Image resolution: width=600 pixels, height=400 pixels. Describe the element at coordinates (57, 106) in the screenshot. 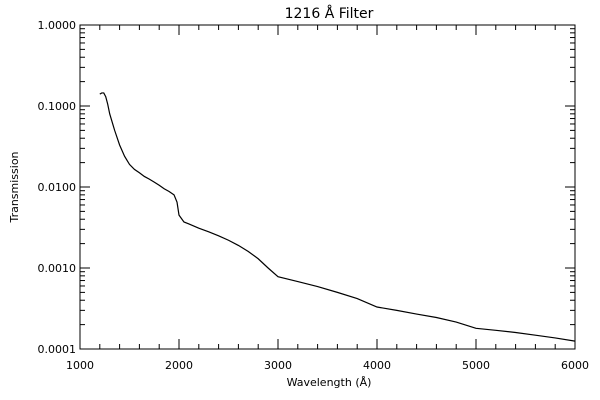

I see `y-tick-label: 0.1000` at that location.